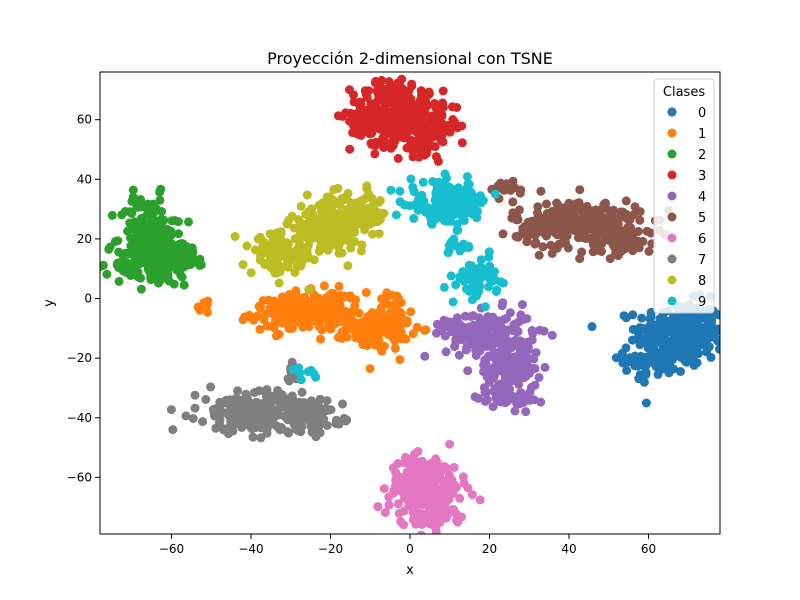 Image resolution: width=800 pixels, height=600 pixels. What do you see at coordinates (79, 358) in the screenshot?
I see `y-tick-label: −20` at bounding box center [79, 358].